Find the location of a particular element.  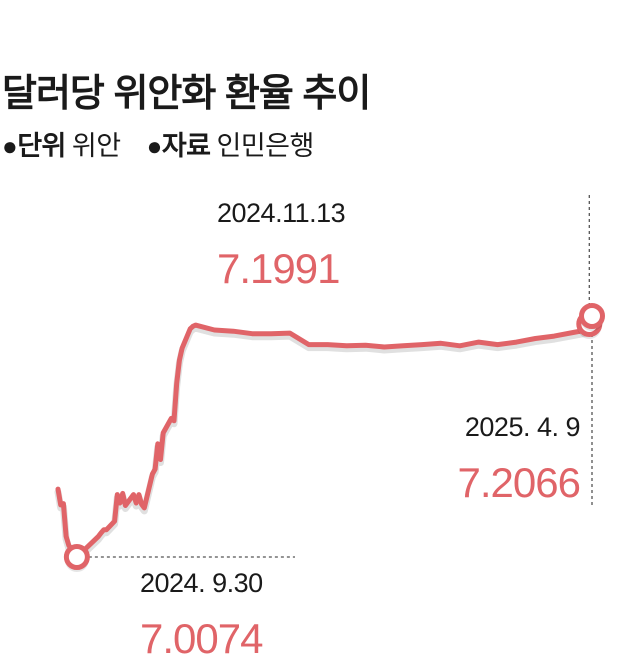

marker-last is located at coordinates (592, 316).